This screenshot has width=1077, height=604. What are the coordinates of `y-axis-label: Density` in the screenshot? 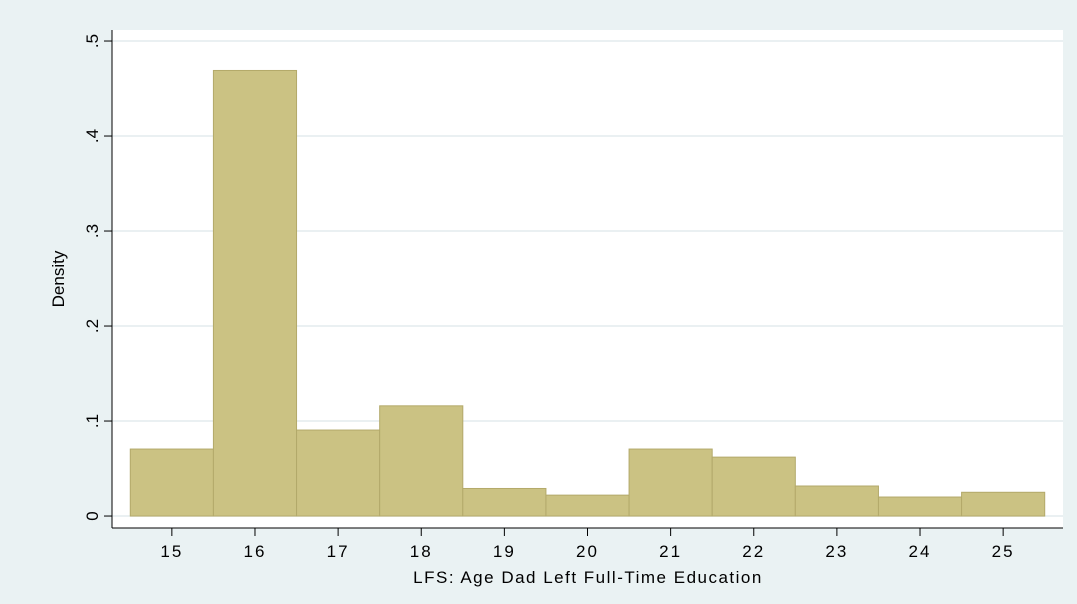 It's located at (58, 278).